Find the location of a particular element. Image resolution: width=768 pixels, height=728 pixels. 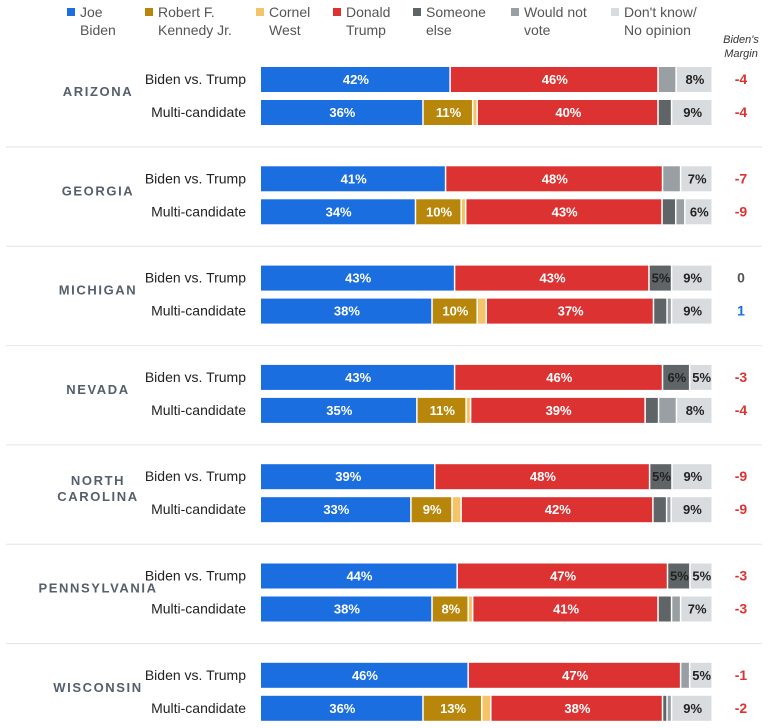

bar-row: Biden vs. Trump 44% 47% 5% 5% -3 is located at coordinates (446, 576).